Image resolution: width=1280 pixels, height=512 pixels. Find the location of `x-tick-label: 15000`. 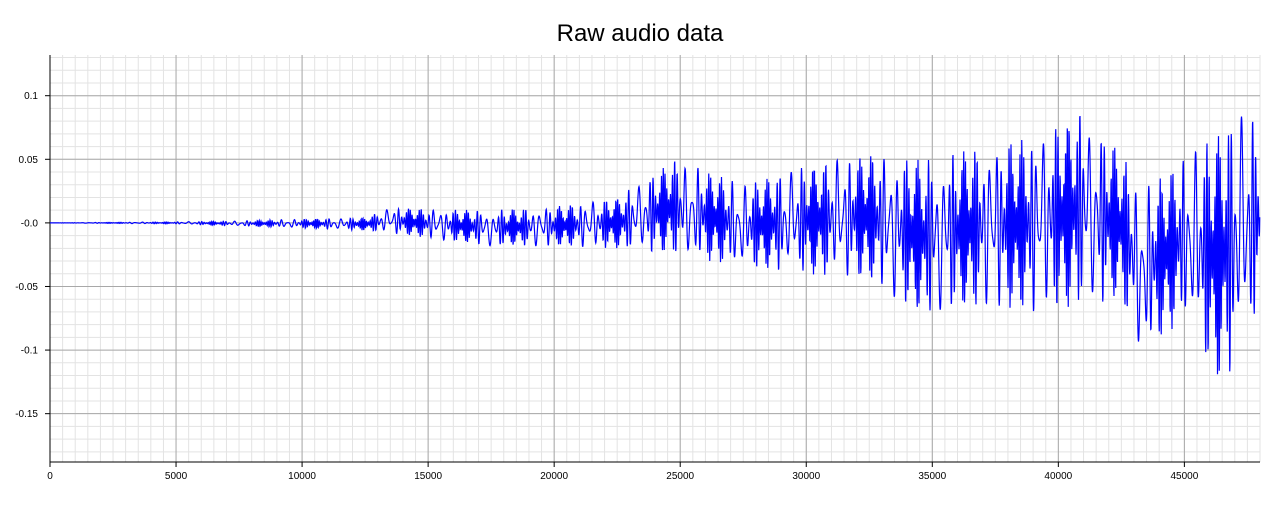

x-tick-label: 15000 is located at coordinates (428, 476).